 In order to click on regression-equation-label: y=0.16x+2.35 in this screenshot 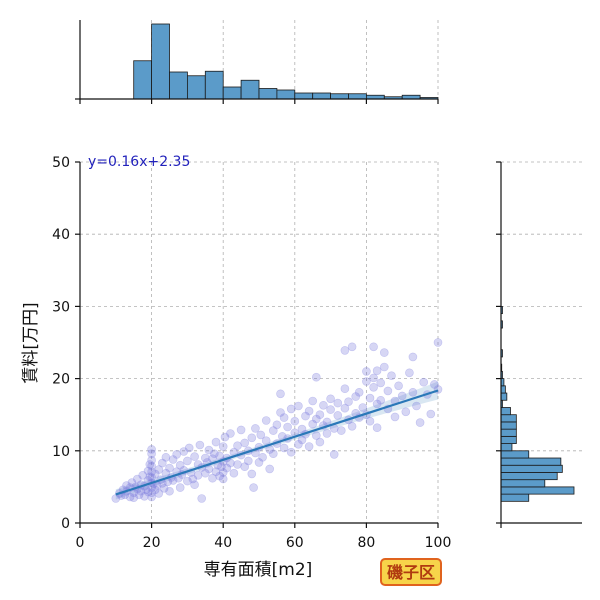, I will do `click(139, 162)`.